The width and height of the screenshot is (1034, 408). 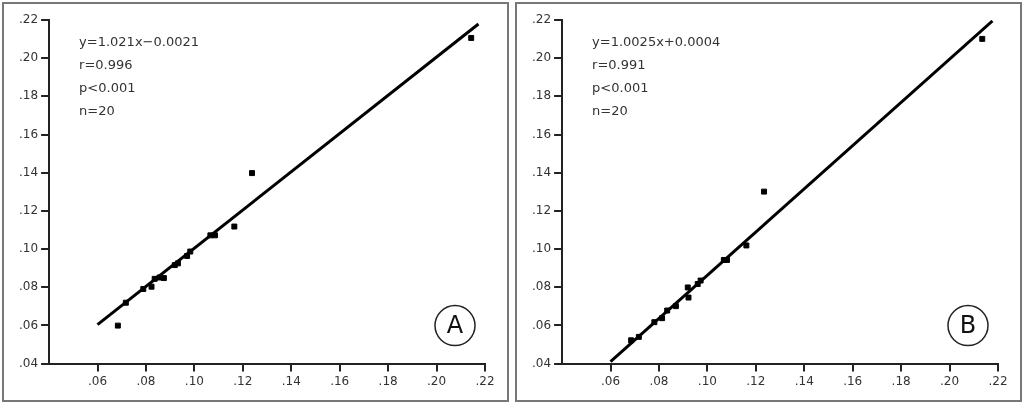 What do you see at coordinates (968, 324) in the screenshot?
I see `annotation: B` at bounding box center [968, 324].